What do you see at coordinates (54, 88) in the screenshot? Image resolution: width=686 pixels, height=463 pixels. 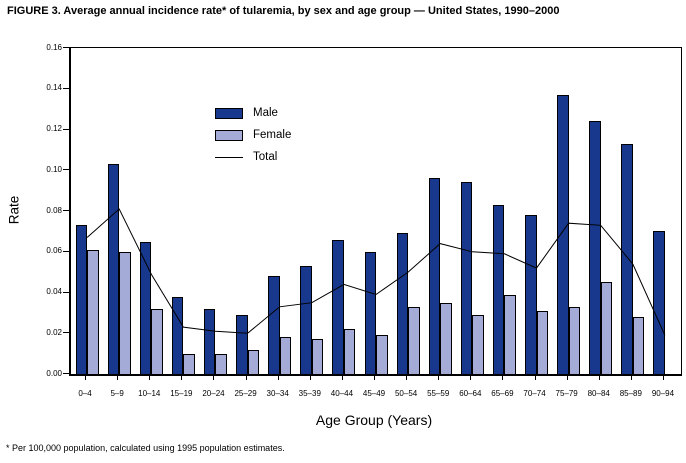 I see `y-tick-label: 0.14` at bounding box center [54, 88].